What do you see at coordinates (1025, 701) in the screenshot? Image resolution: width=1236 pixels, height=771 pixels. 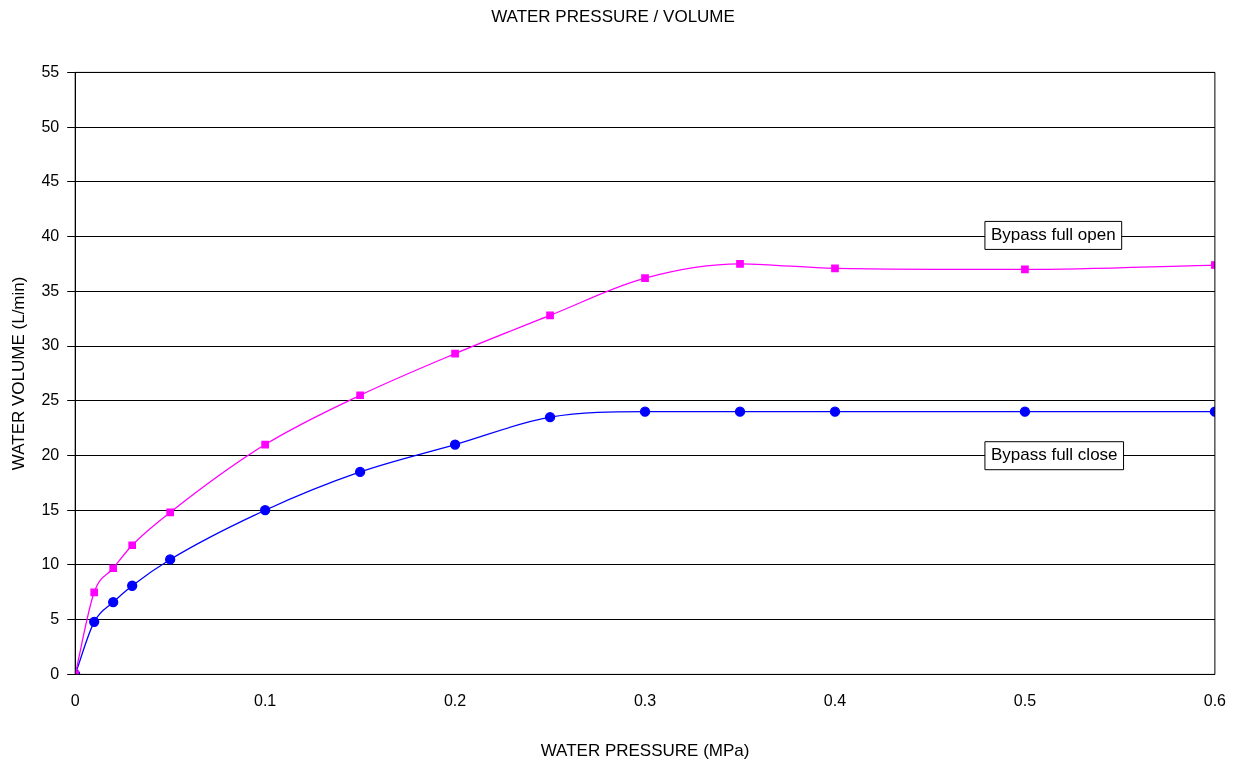 I see `x-tick-label: 0.5` at bounding box center [1025, 701].